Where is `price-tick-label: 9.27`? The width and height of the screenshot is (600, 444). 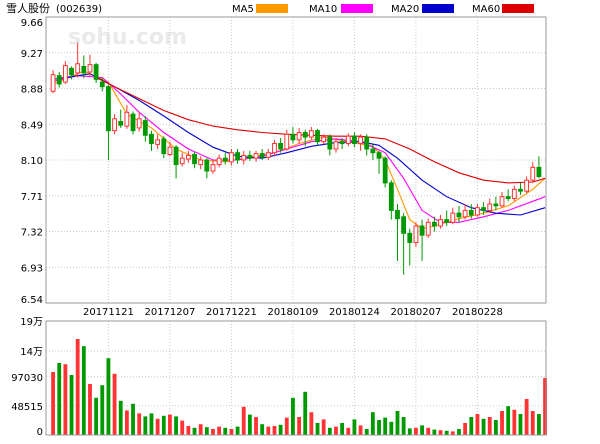
price-tick-label: 9.27 is located at coordinates (32, 54).